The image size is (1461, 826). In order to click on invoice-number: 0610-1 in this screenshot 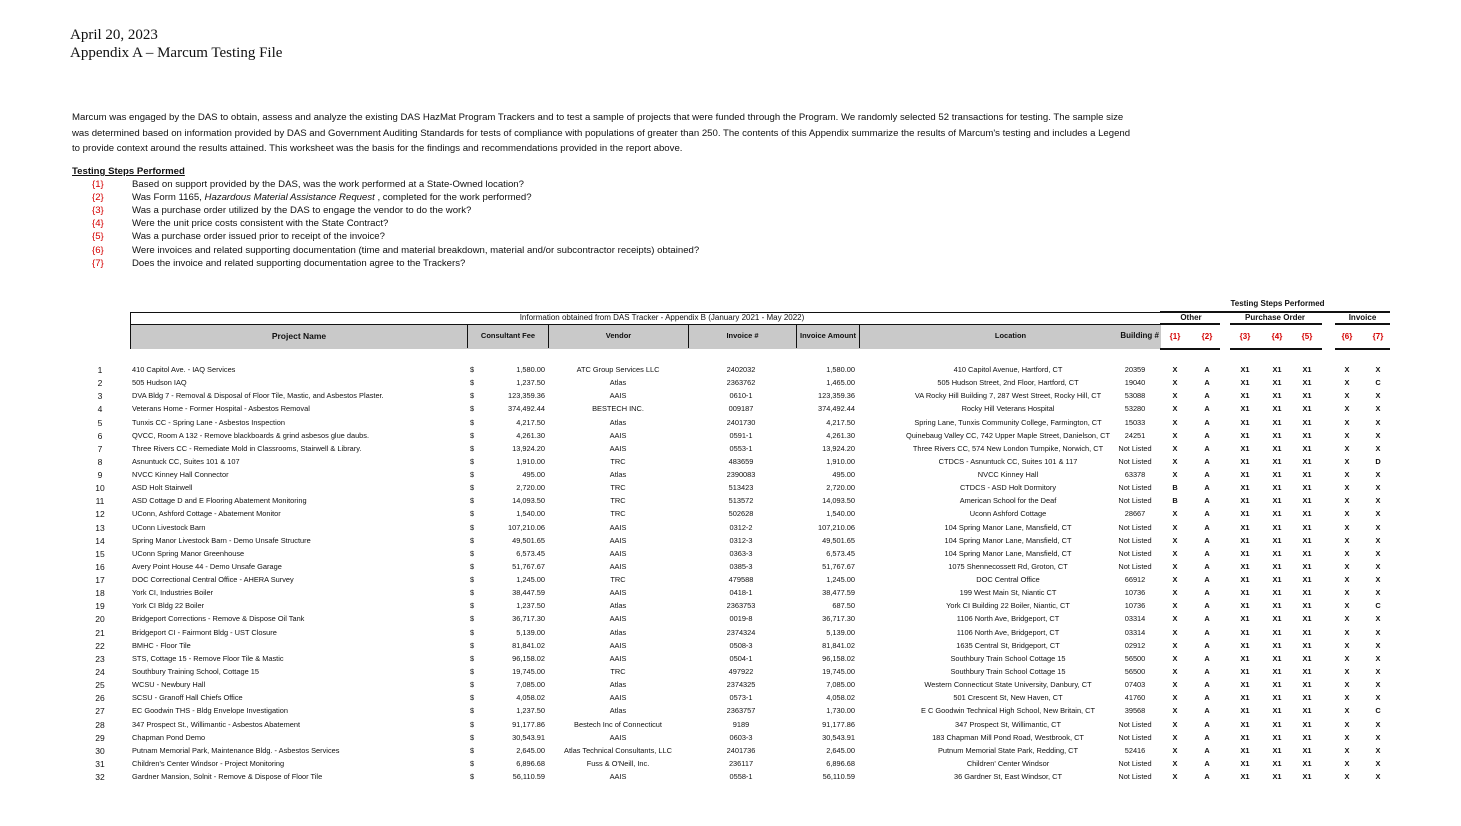, I will do `click(741, 396)`.